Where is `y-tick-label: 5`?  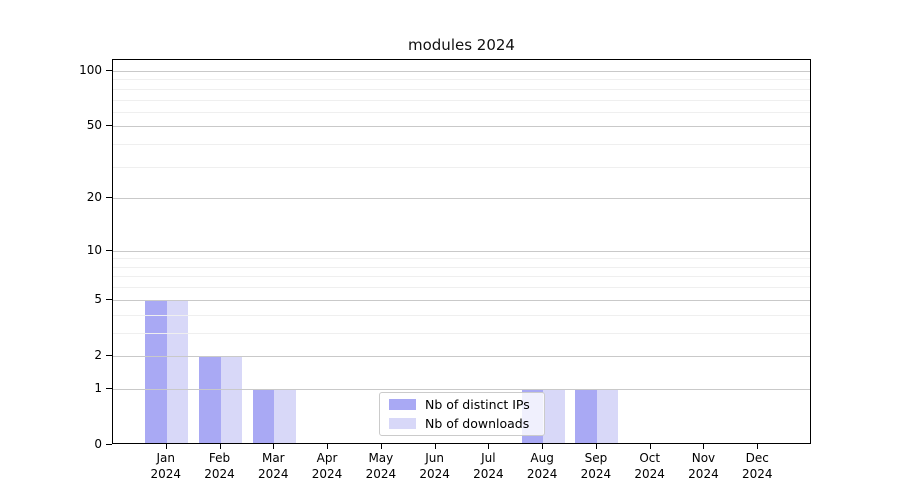 y-tick-label: 5 is located at coordinates (98, 298).